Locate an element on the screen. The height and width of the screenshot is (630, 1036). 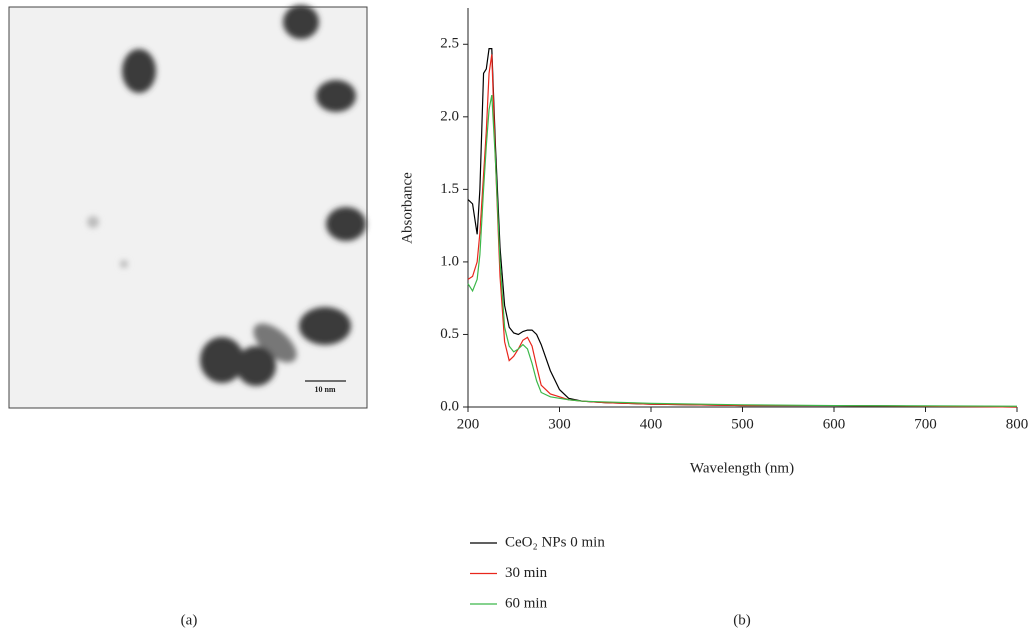
legend-label: CeO₂ NPs 0 min is located at coordinates (555, 542).